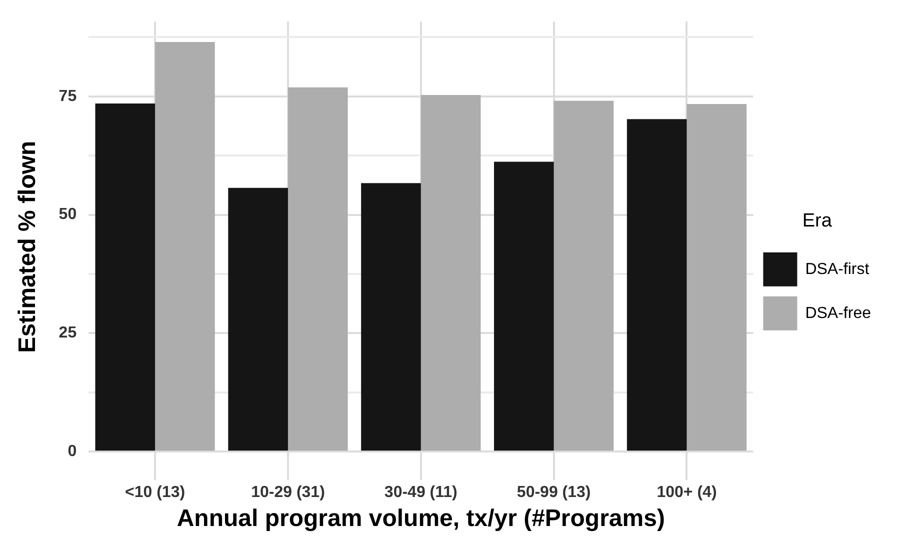 Image resolution: width=901 pixels, height=539 pixels. What do you see at coordinates (420, 518) in the screenshot?
I see `x-axis-title: Annual program volume, tx/yr (#Programs)` at bounding box center [420, 518].